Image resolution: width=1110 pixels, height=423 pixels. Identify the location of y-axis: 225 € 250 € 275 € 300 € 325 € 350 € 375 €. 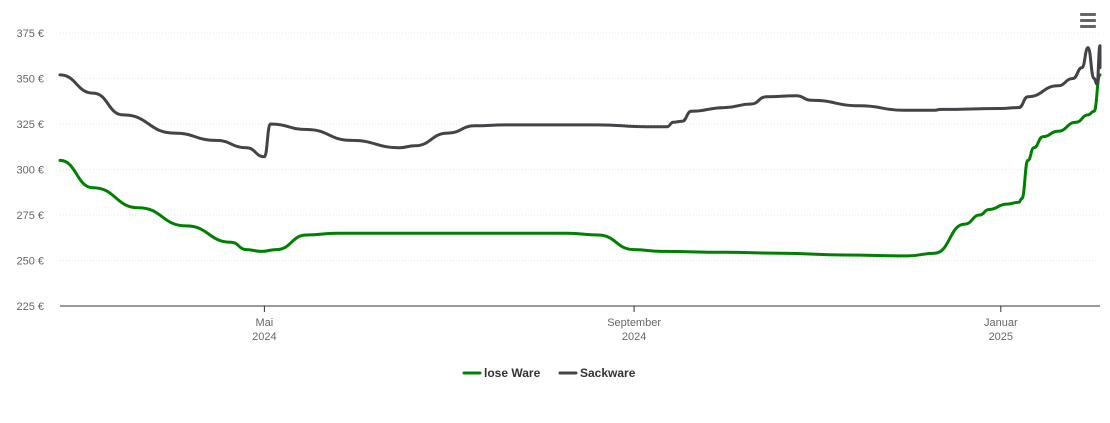
(30, 170).